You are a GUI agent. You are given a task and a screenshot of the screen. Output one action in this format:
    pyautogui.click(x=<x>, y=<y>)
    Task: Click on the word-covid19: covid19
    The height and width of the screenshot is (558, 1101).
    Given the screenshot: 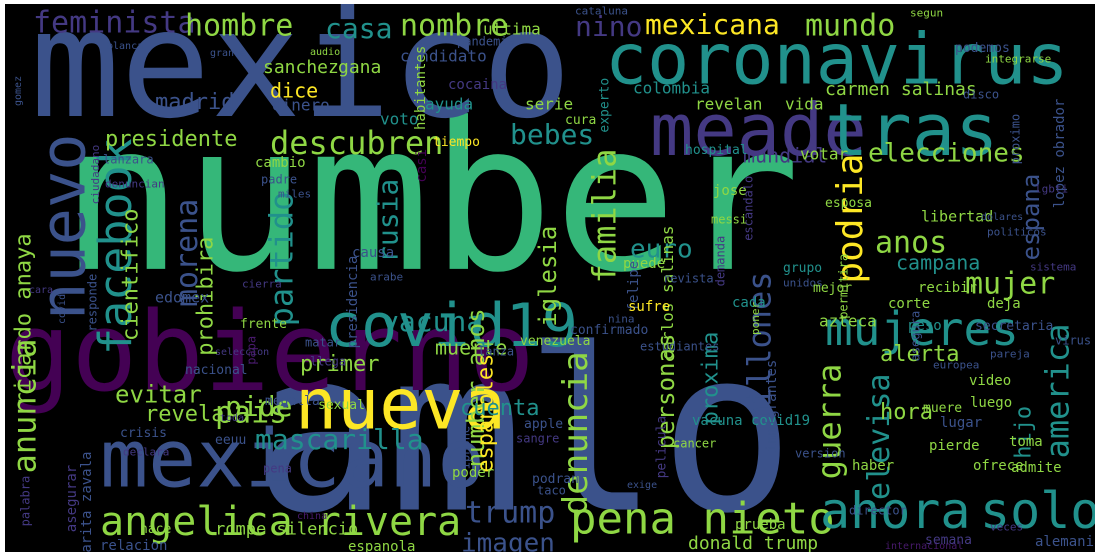 What is the action you would take?
    pyautogui.click(x=451, y=326)
    